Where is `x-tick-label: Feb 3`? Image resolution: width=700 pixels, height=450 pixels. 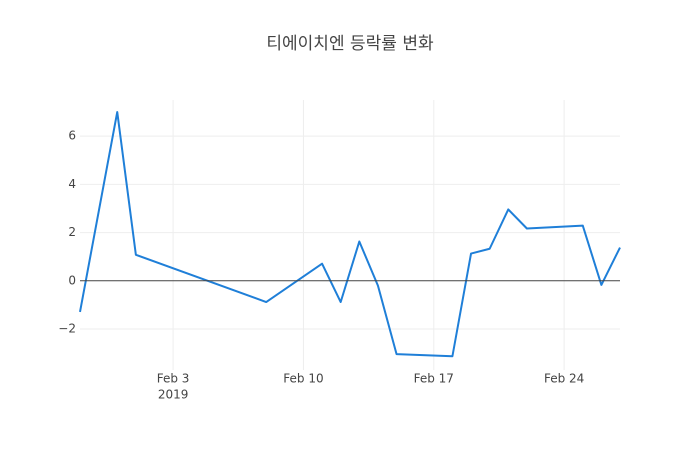
x-tick-label: Feb 3 is located at coordinates (173, 379).